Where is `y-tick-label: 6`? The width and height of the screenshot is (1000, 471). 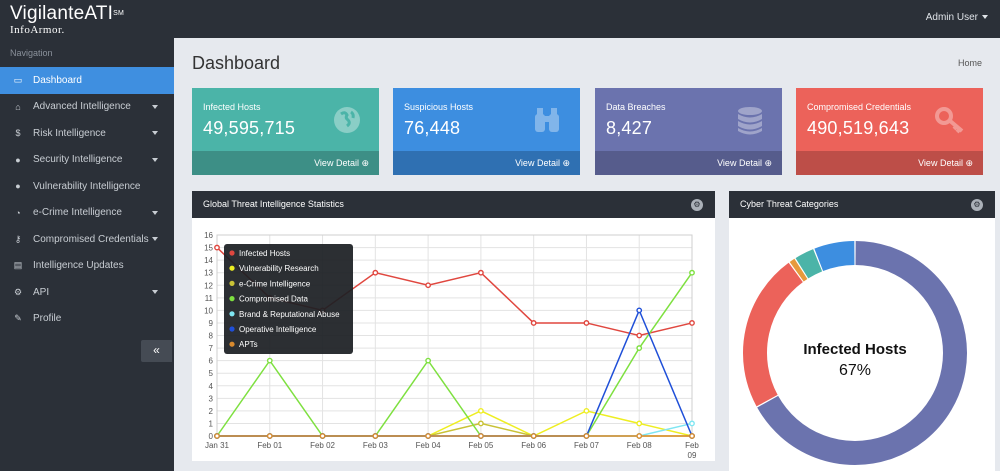 y-tick-label: 6 is located at coordinates (211, 361).